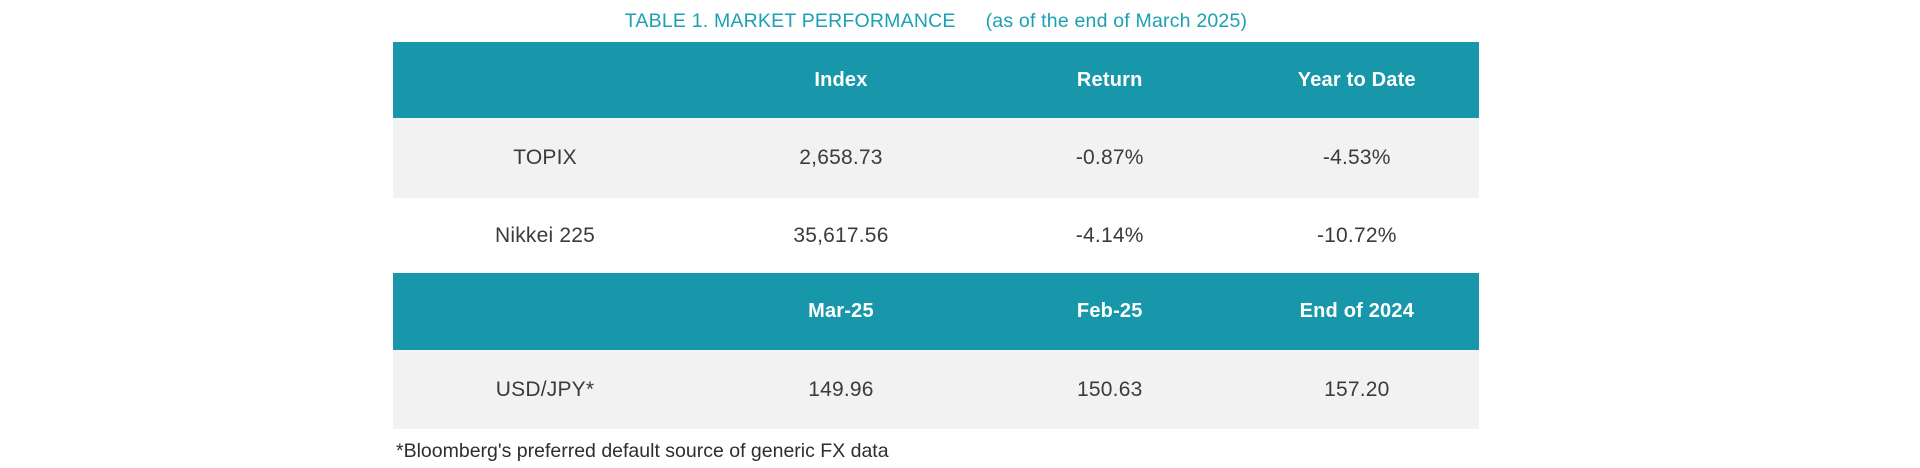  What do you see at coordinates (1109, 311) in the screenshot?
I see `header-cell-feb-25: Feb-25` at bounding box center [1109, 311].